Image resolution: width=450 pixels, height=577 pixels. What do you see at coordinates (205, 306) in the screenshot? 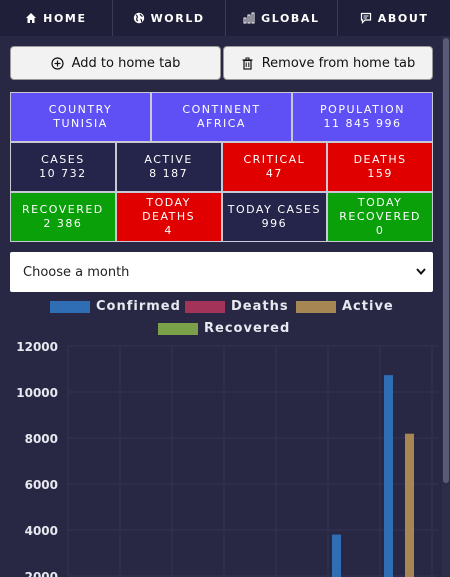
I see `legend-deaths-swatch` at bounding box center [205, 306].